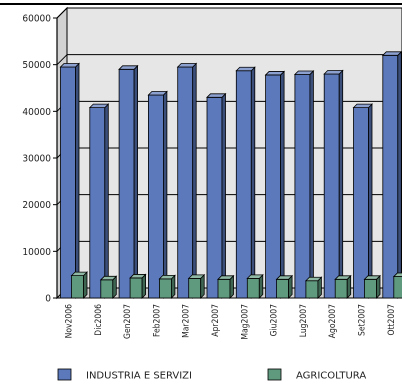 The width and height of the screenshot is (402, 385). I want to click on legend-label: AGRICOLTURA, so click(331, 376).